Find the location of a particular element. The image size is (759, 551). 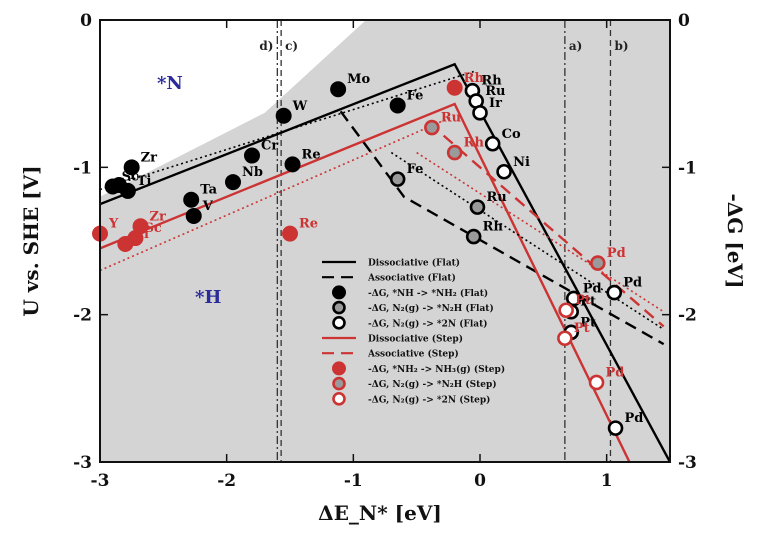

point-label: Zr is located at coordinates (149, 157).